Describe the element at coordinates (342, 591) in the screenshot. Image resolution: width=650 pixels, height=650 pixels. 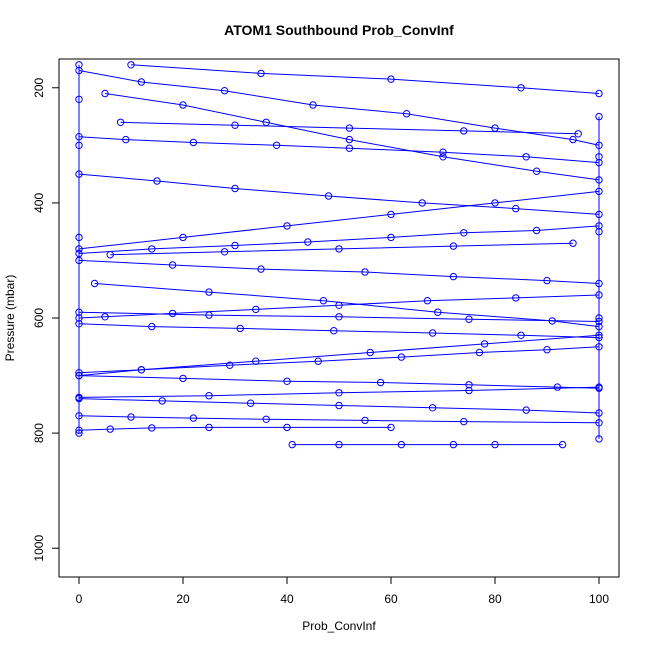
I see `x-axis: 0 20 40 60 80 100` at that location.